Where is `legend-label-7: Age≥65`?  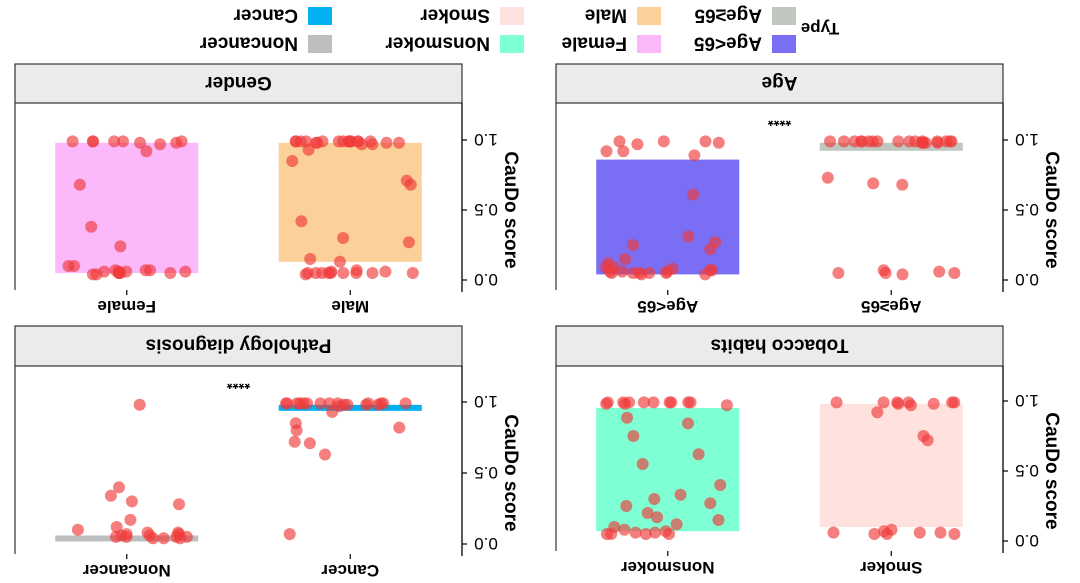 legend-label-7: Age≥65 is located at coordinates (728, 14).